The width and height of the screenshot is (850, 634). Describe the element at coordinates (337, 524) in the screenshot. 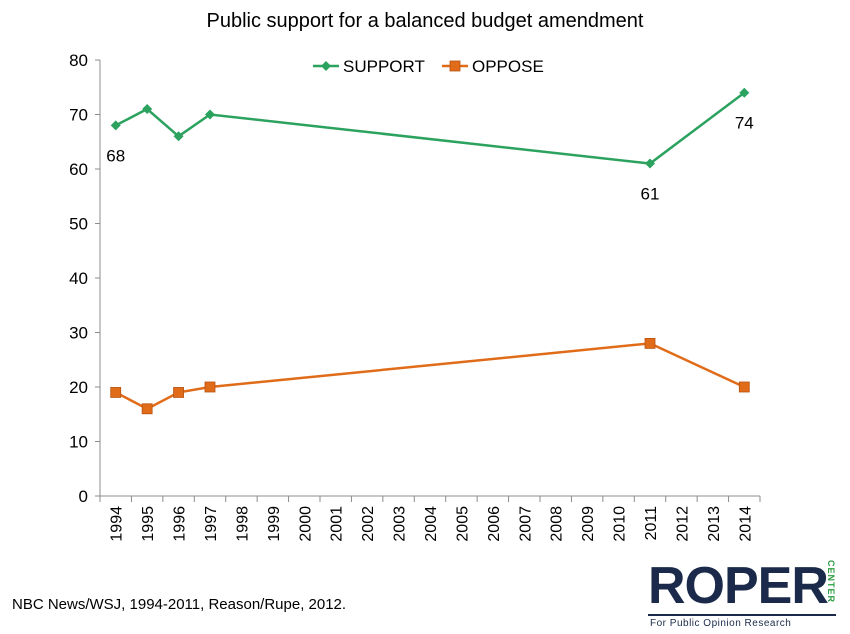

I see `x-tick-label: 2001` at that location.